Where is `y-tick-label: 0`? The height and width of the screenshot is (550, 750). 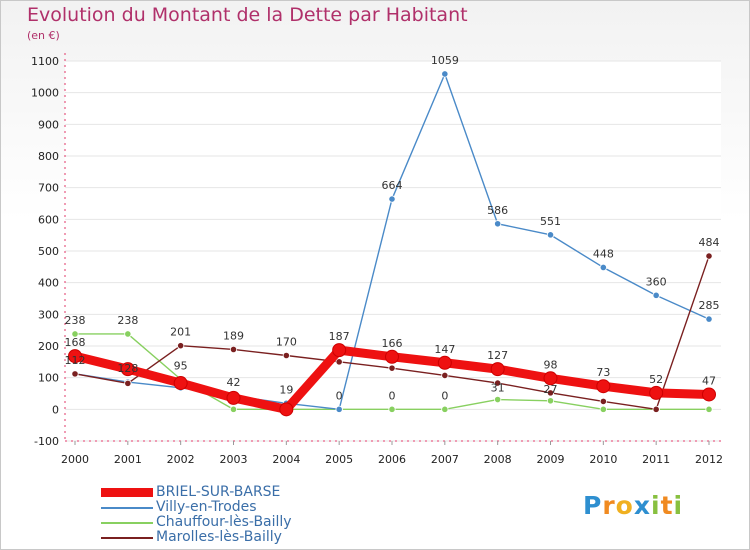
y-tick-label: 0 is located at coordinates (55, 409).